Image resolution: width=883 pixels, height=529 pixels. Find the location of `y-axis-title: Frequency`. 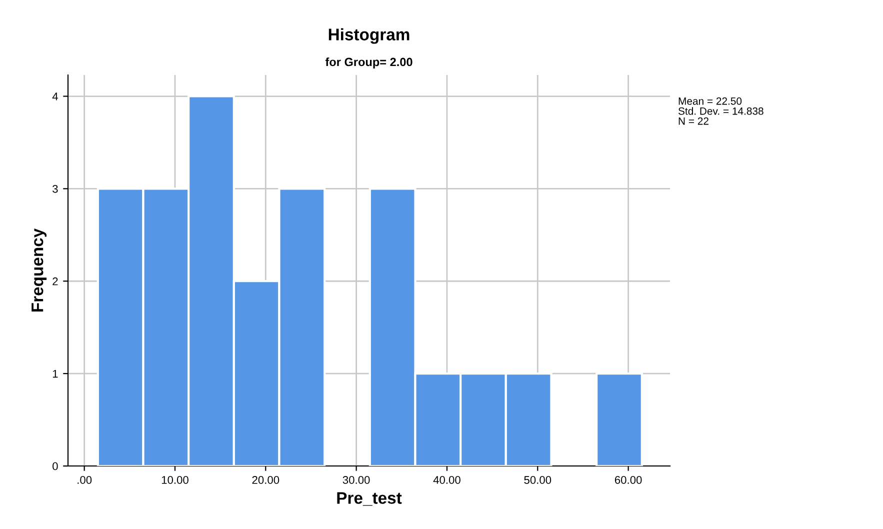

y-axis-title: Frequency is located at coordinates (39, 270).